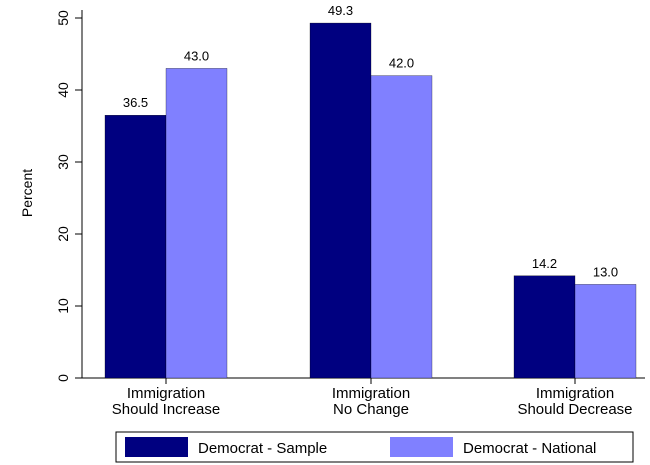 The height and width of the screenshot is (465, 650). I want to click on category-label: No Change, so click(371, 409).